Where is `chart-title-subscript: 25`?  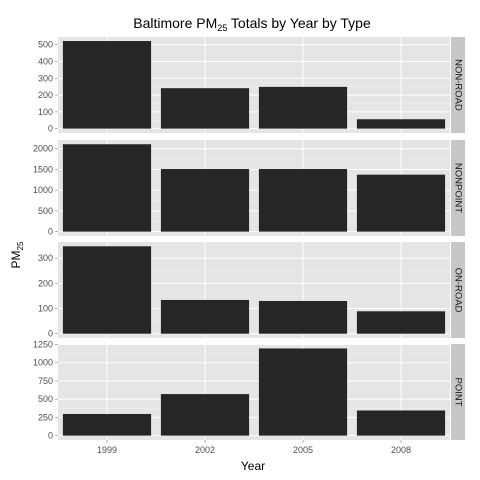 chart-title-subscript: 25 is located at coordinates (222, 28).